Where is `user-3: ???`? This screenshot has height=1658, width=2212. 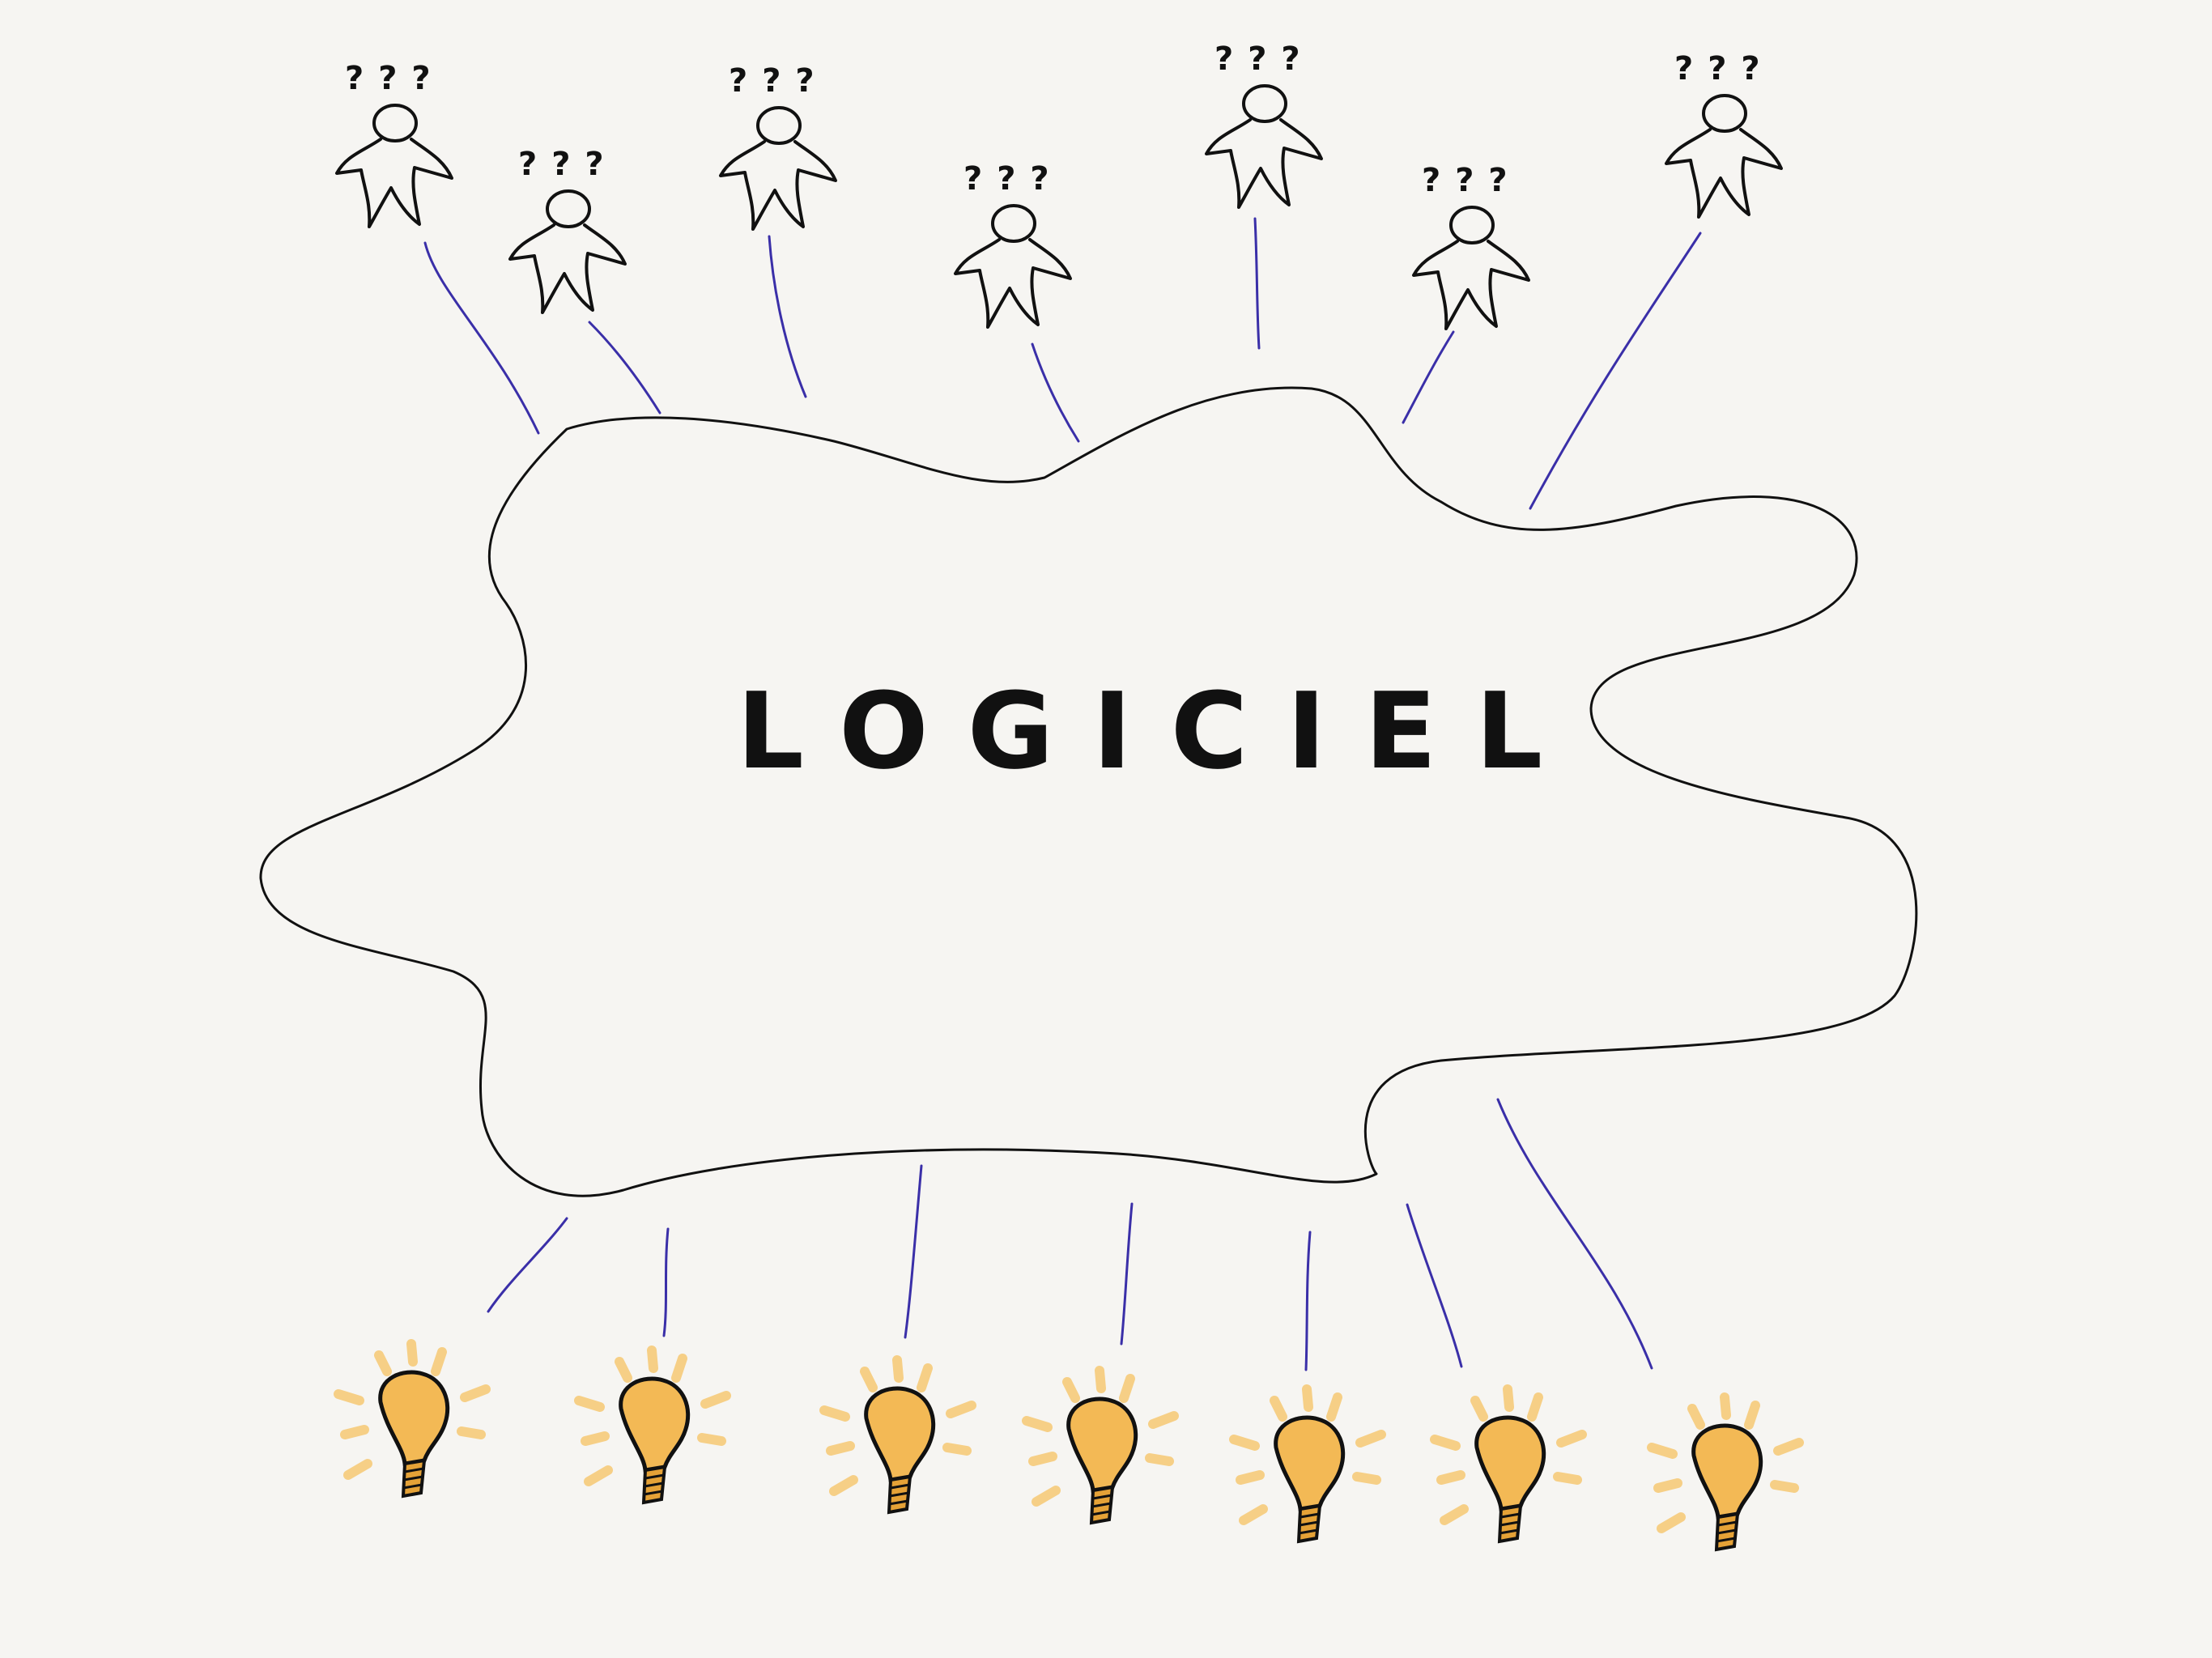
user-3: ??? is located at coordinates (778, 146).